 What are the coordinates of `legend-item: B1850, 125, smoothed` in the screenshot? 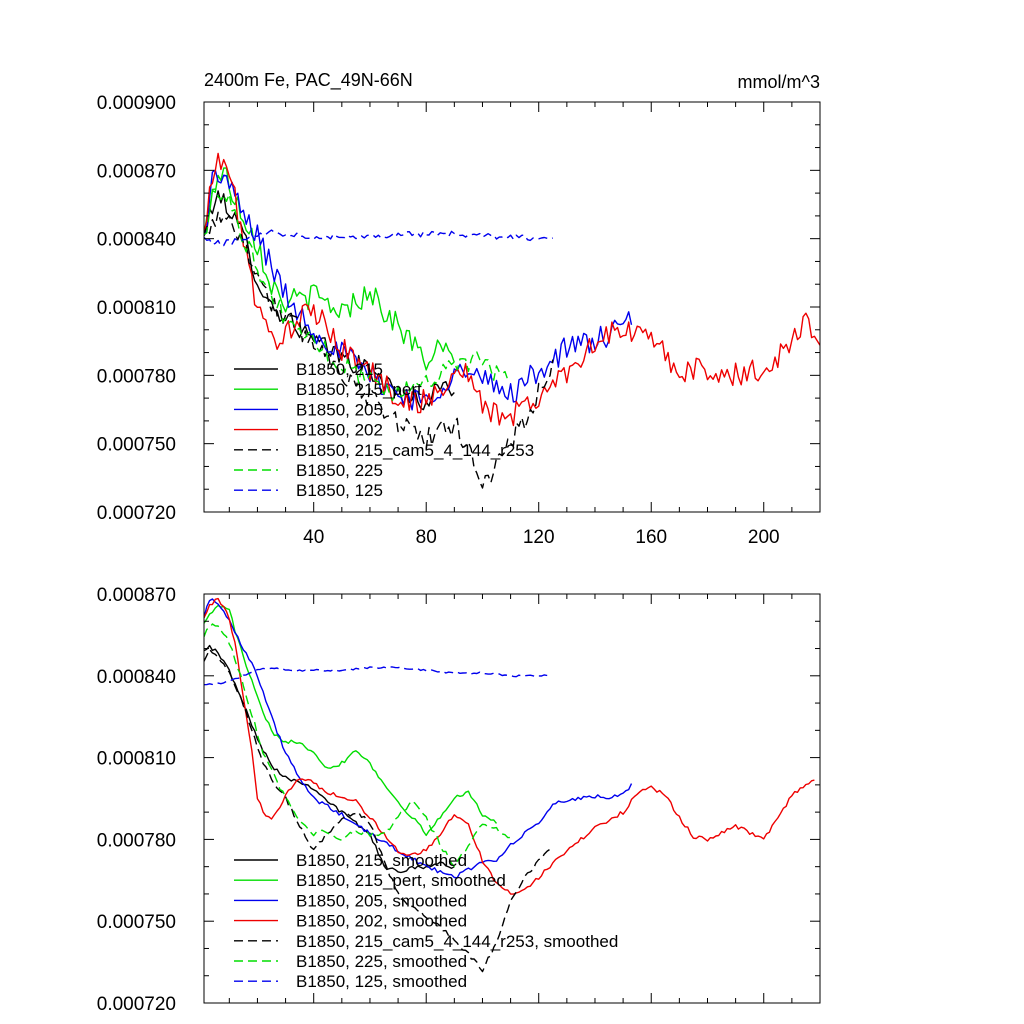 It's located at (350, 981).